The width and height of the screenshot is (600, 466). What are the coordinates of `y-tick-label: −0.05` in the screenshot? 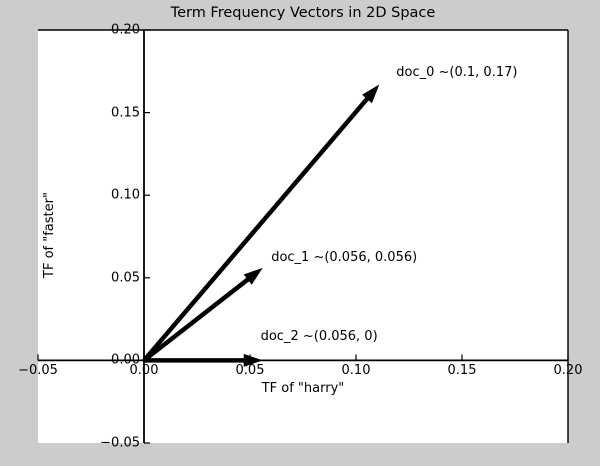 It's located at (120, 443).